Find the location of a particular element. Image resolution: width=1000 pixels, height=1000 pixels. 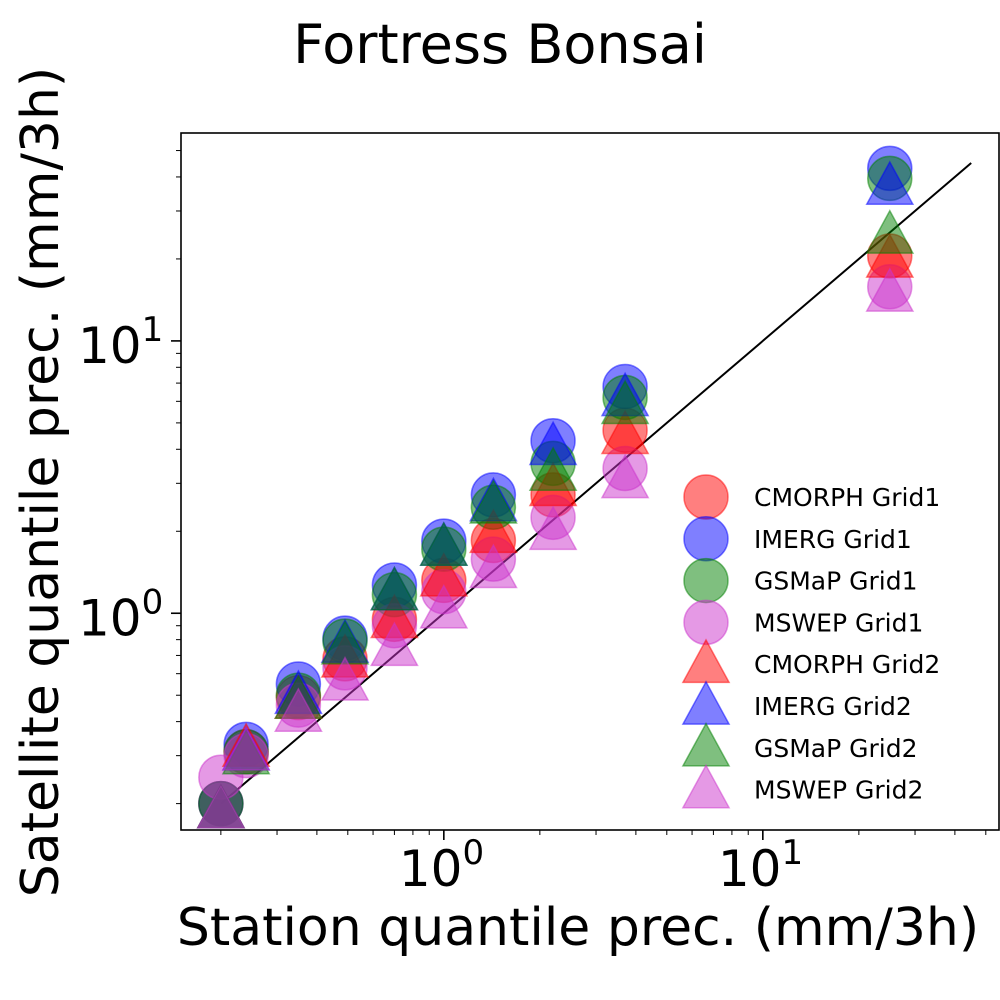

legend-label: GSMaP Grid1 is located at coordinates (836, 581).